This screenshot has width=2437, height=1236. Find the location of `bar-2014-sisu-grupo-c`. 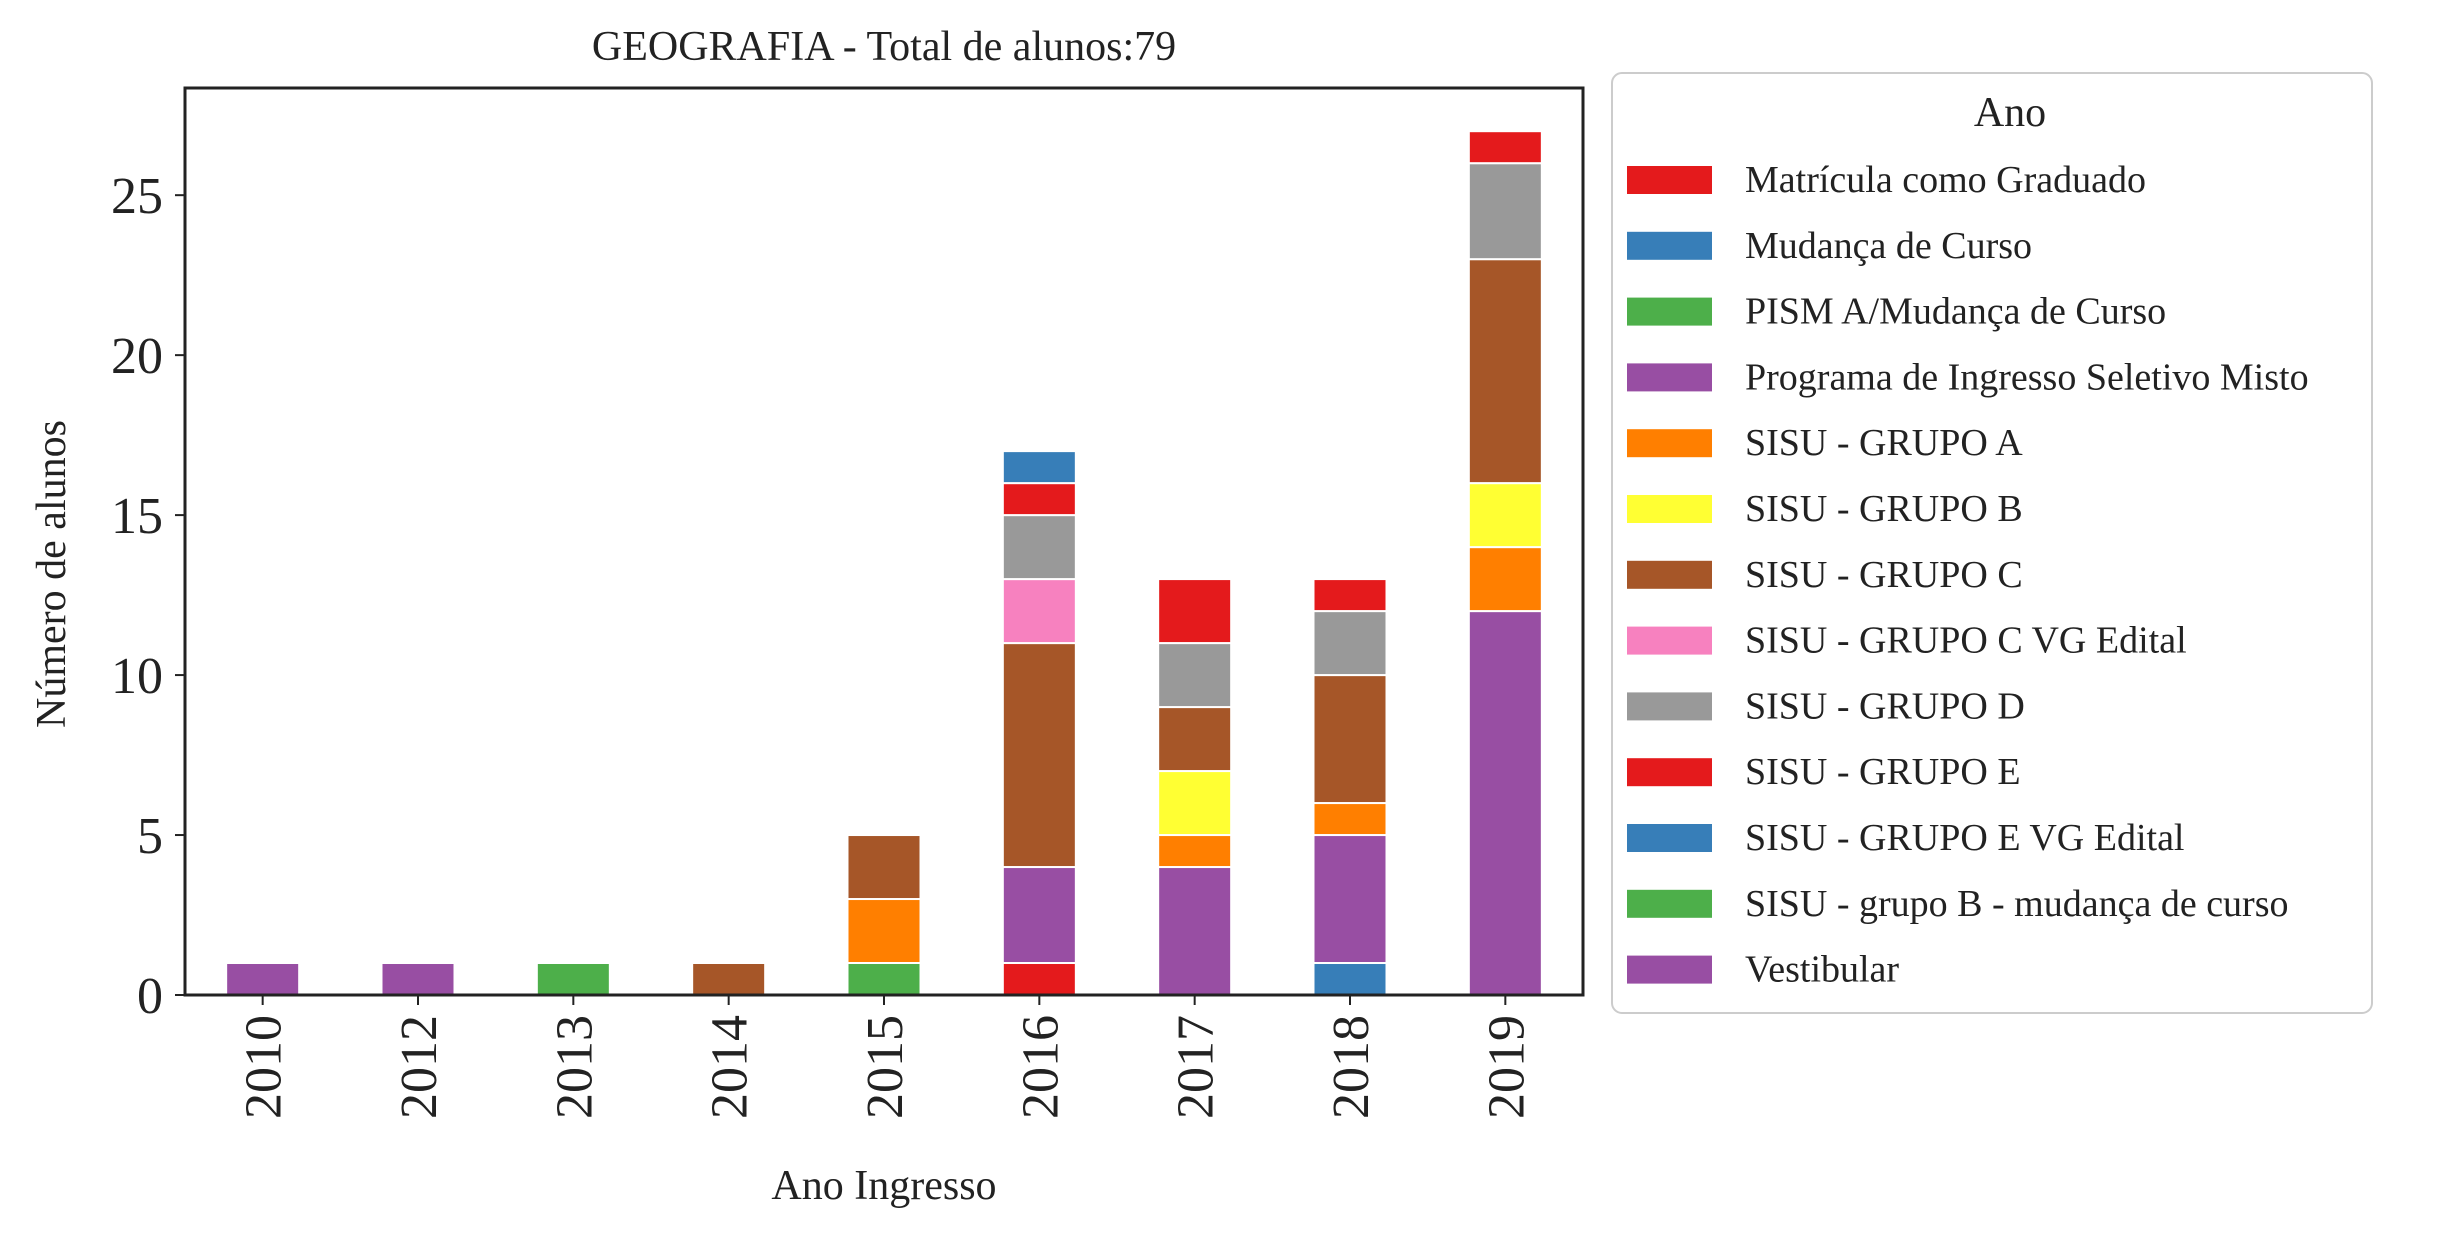

bar-2014-sisu-grupo-c is located at coordinates (729, 979).